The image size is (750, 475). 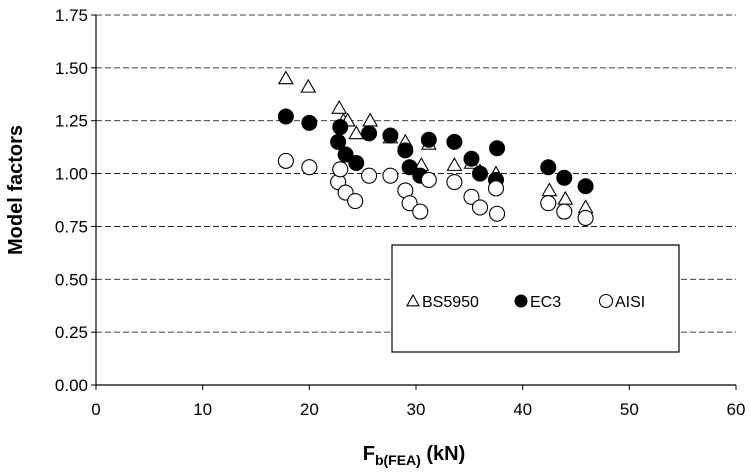 What do you see at coordinates (71, 174) in the screenshot?
I see `y-tick-label: 1.00` at bounding box center [71, 174].